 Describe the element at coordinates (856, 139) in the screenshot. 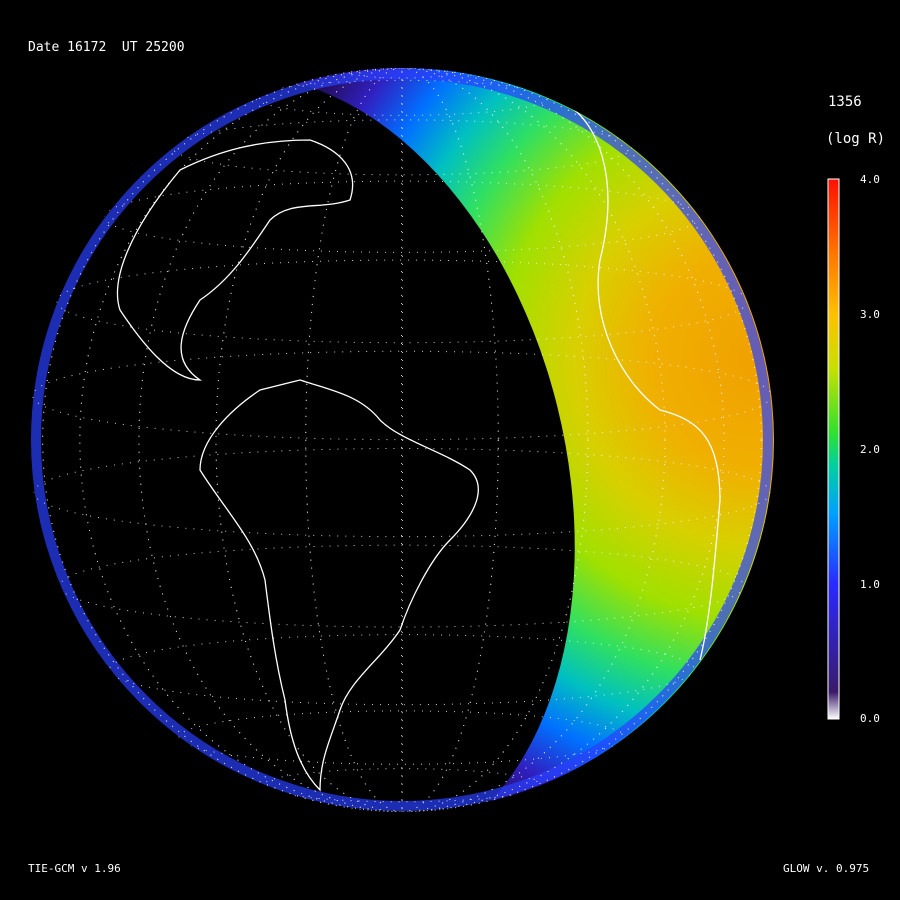

I see `colorbar-units: (log R)` at that location.